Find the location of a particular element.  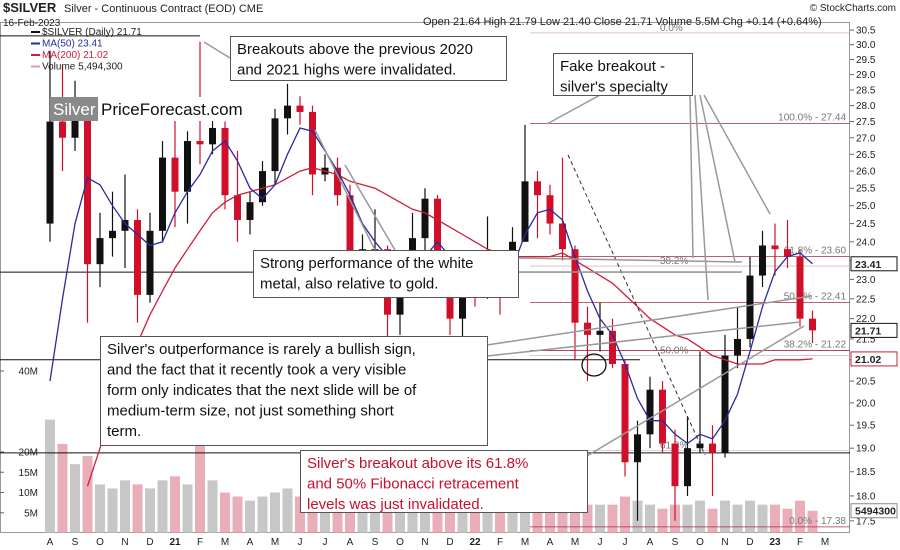

x-tick-label: J is located at coordinates (325, 542).